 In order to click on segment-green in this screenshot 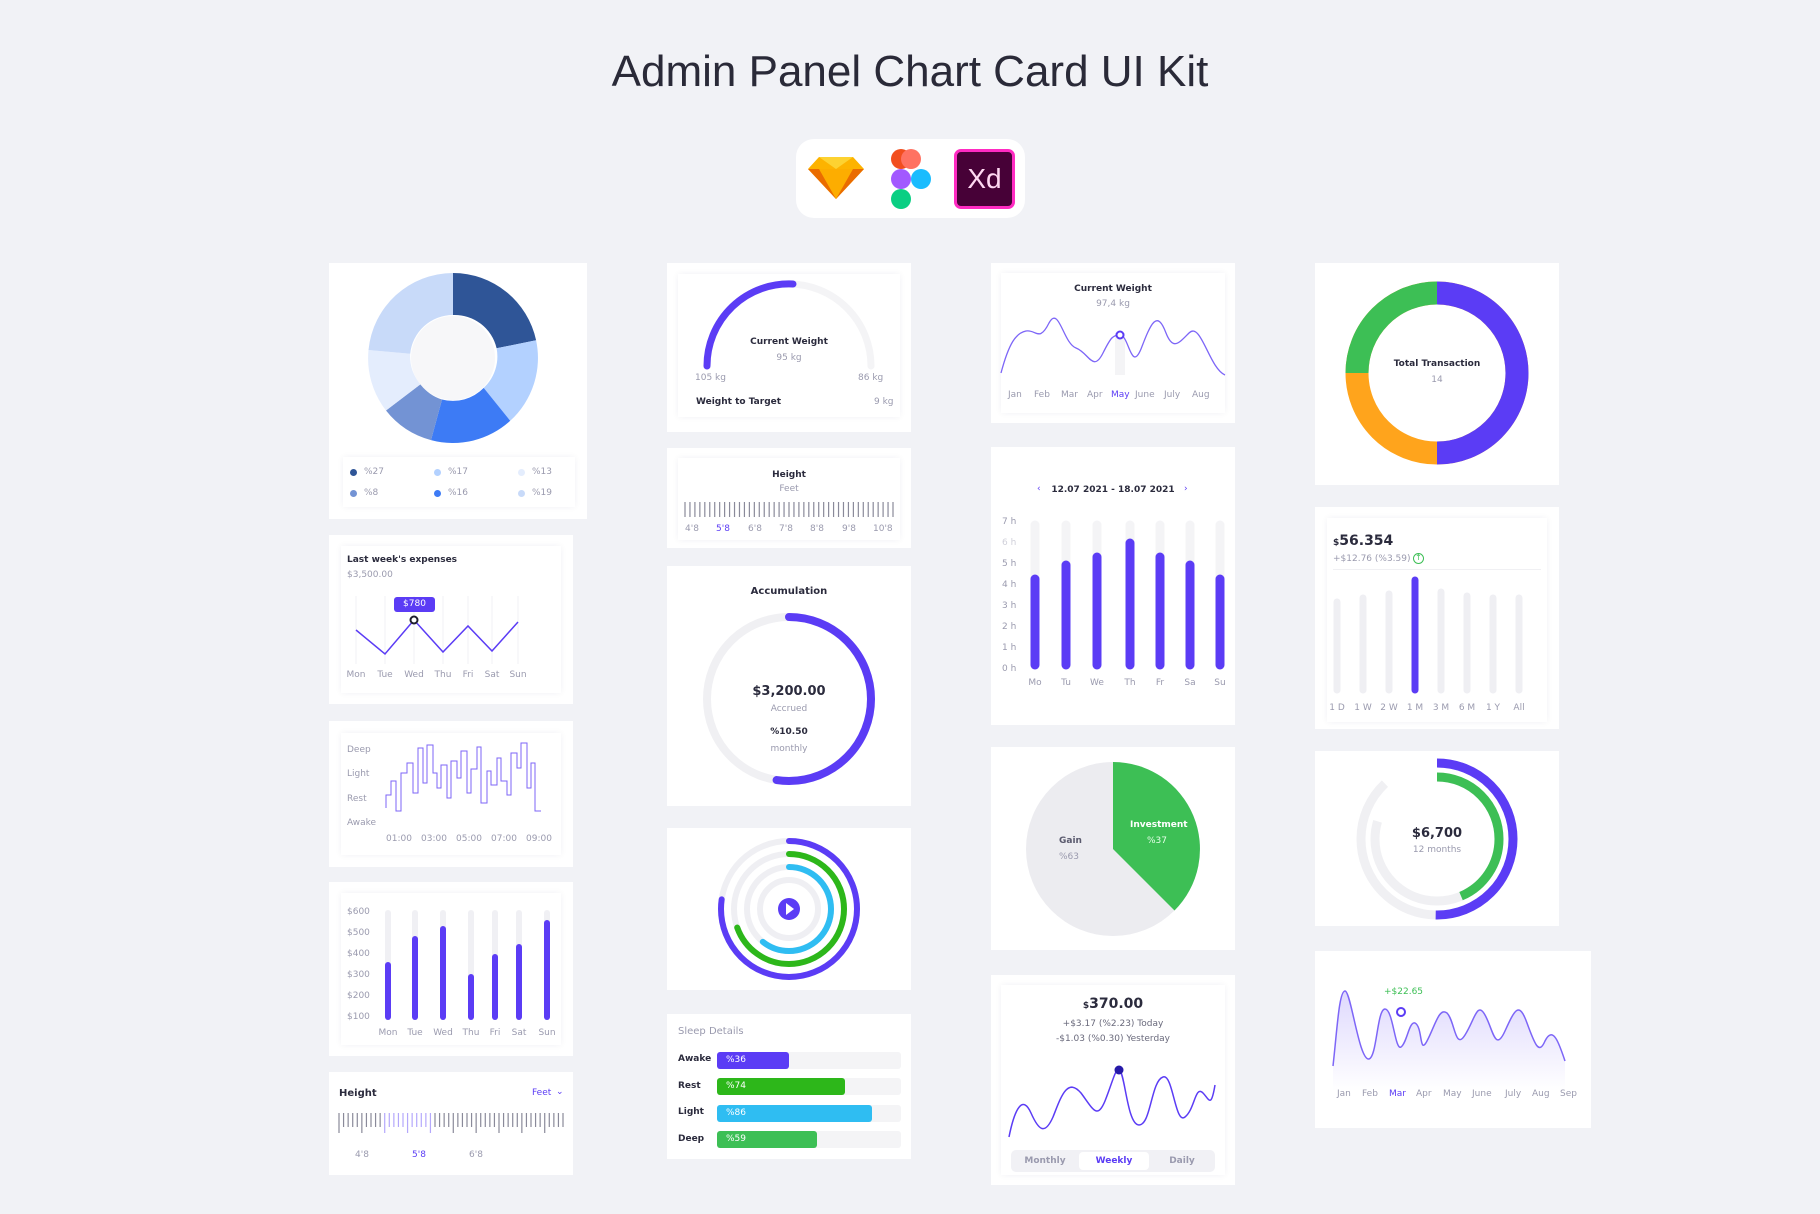, I will do `click(1391, 327)`.